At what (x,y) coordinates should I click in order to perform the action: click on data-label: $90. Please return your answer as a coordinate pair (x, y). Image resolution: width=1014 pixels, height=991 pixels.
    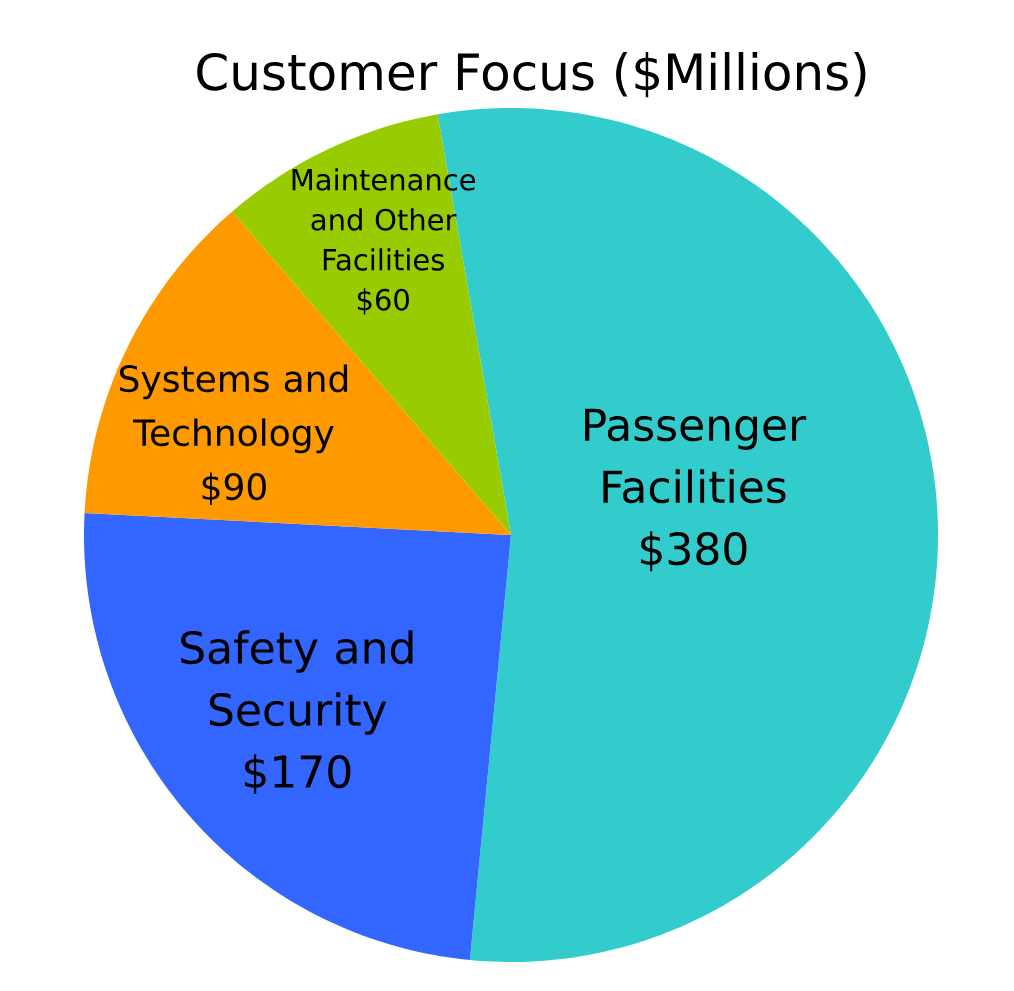
    Looking at the image, I should click on (234, 489).